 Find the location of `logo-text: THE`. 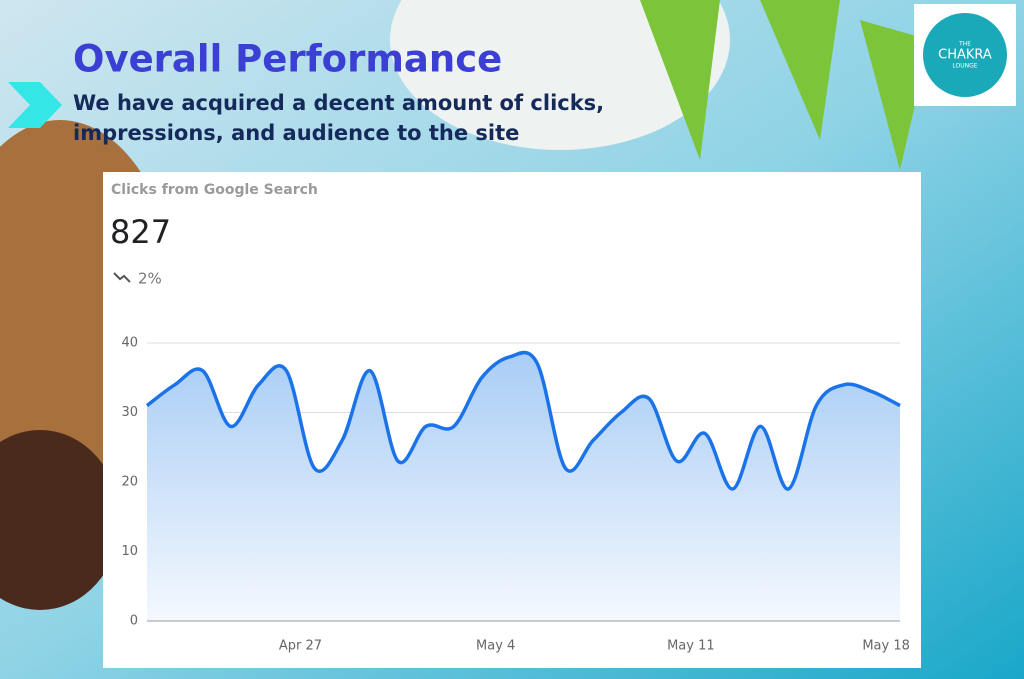

logo-text: THE is located at coordinates (964, 44).